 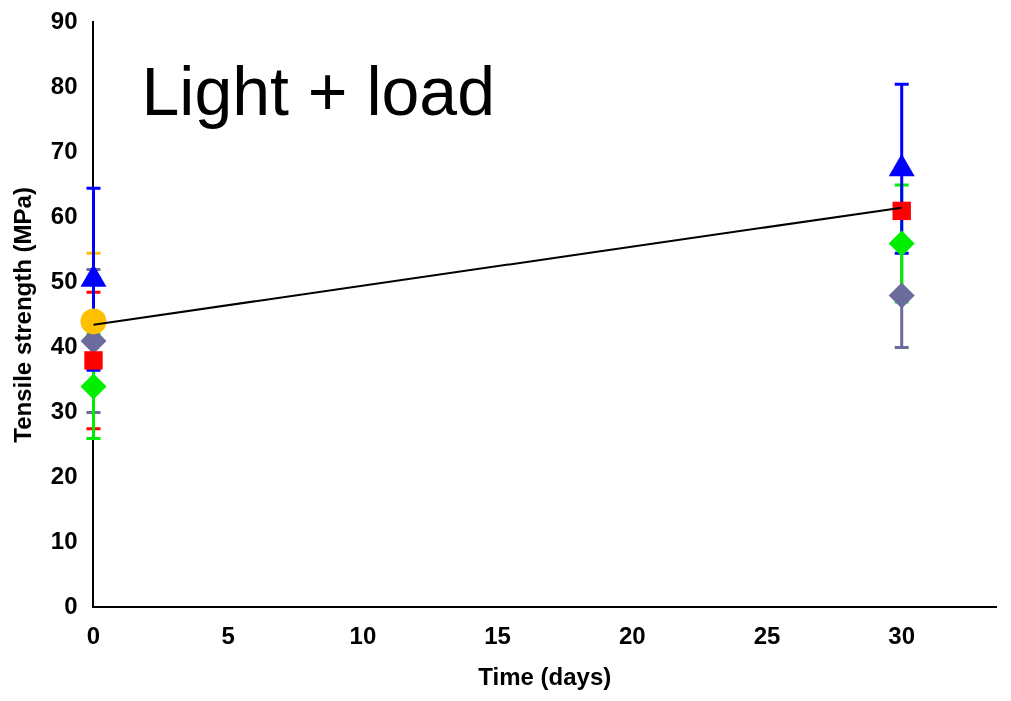 What do you see at coordinates (318, 91) in the screenshot?
I see `annotation: Light + load` at bounding box center [318, 91].